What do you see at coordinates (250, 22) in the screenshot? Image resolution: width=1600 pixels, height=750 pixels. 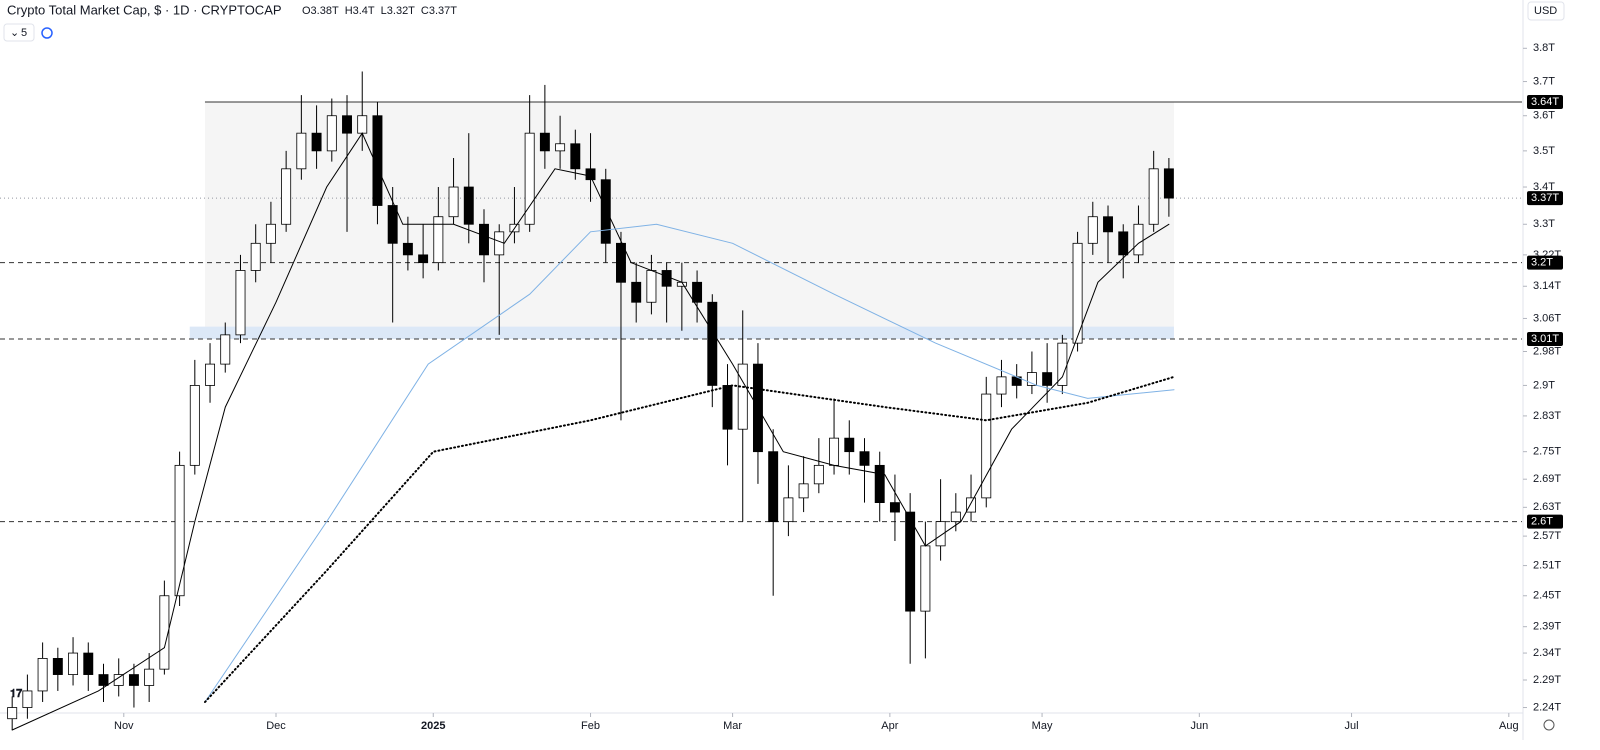 I see `legend-bg` at bounding box center [250, 22].